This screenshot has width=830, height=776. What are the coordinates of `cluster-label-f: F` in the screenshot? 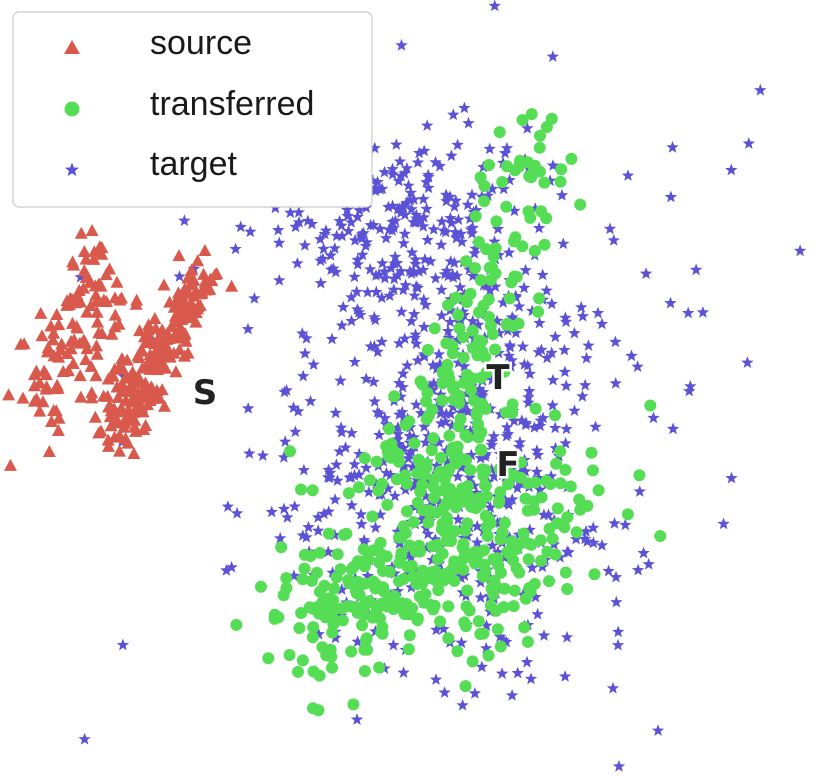 It's located at (507, 465).